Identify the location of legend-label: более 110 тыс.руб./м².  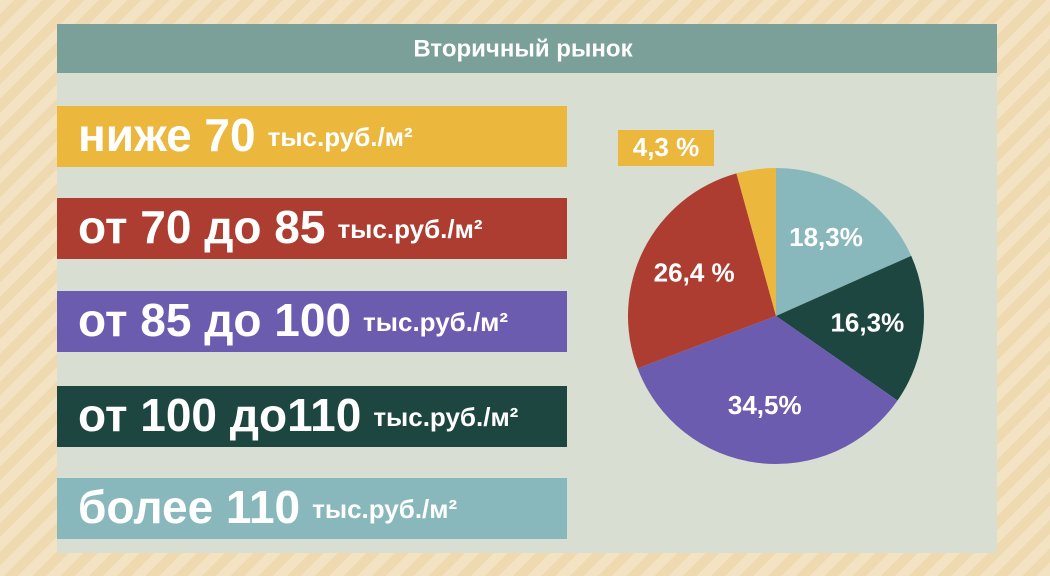
(268, 507).